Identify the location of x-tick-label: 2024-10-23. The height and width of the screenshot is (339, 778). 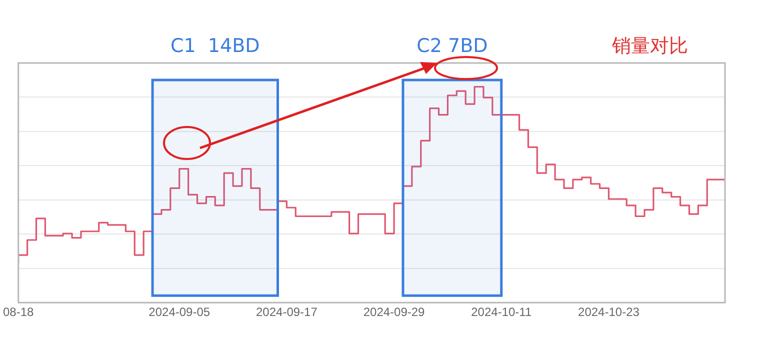
(609, 312).